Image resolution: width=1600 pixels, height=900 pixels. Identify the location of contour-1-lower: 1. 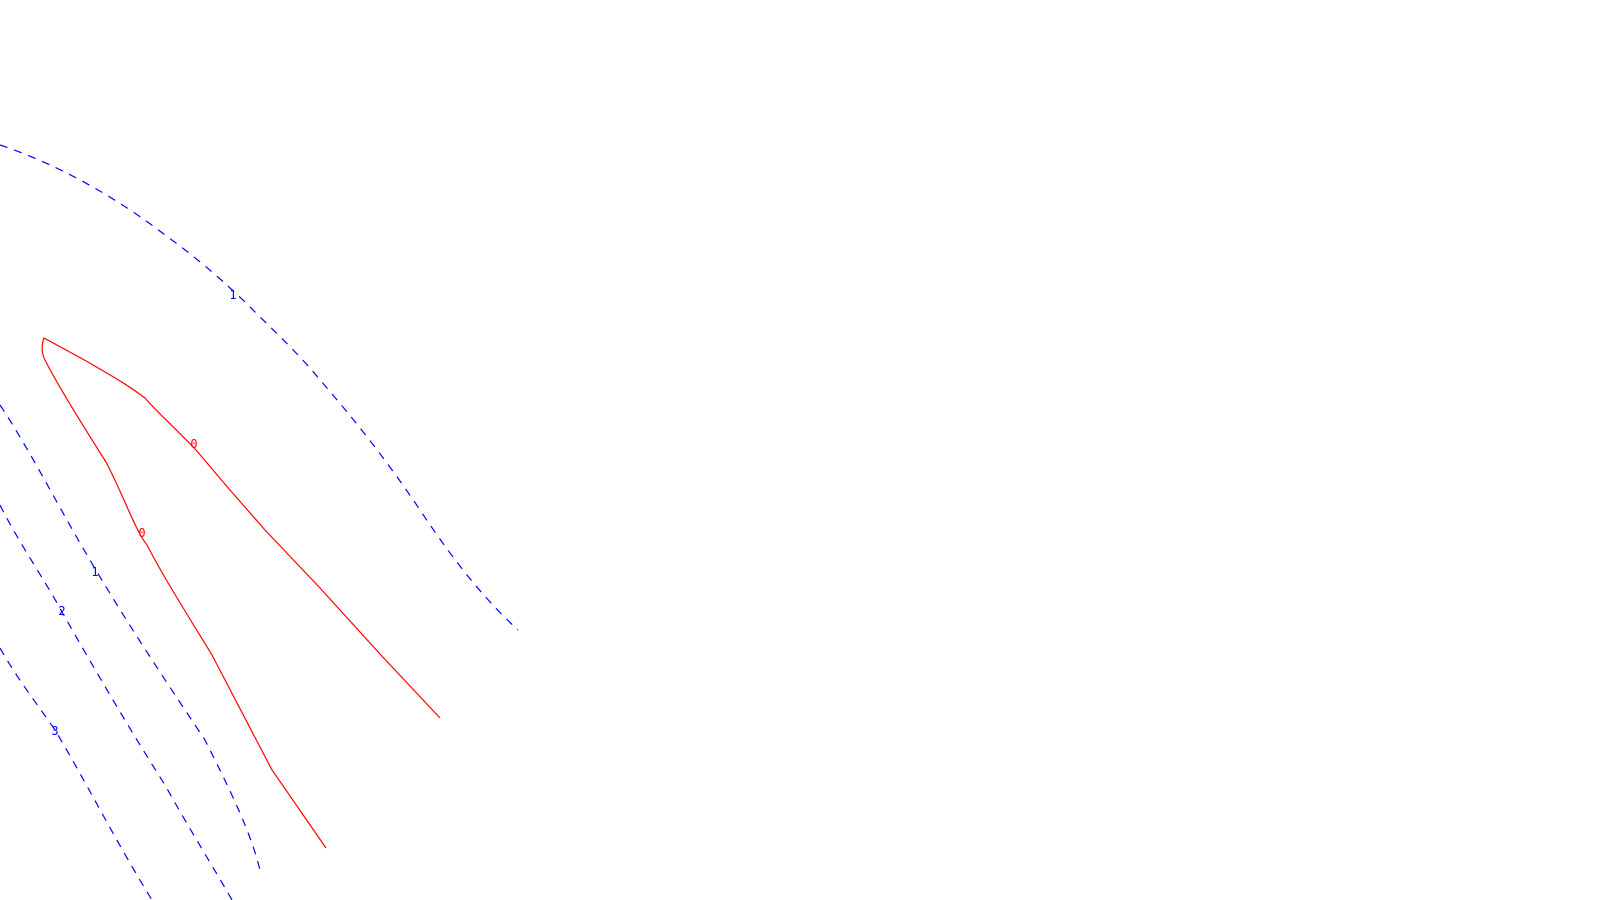
(130, 637).